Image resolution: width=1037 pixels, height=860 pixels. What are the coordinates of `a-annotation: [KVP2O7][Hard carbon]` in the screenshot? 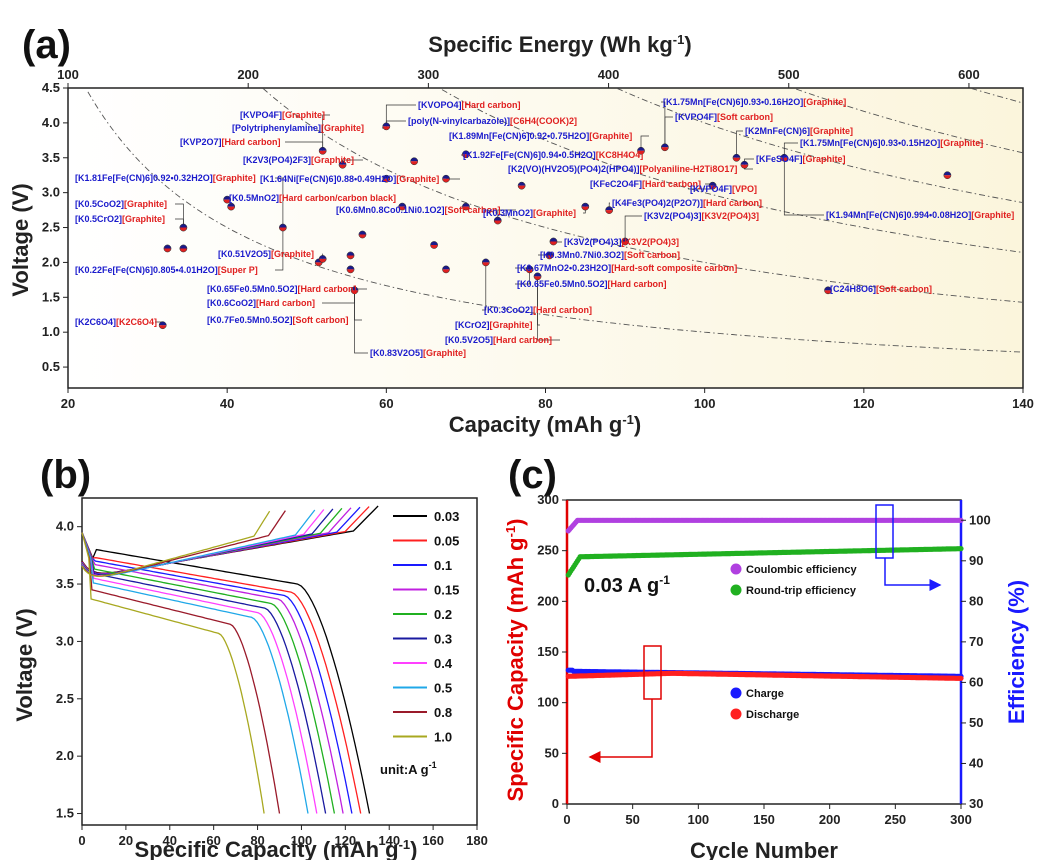 It's located at (230, 142).